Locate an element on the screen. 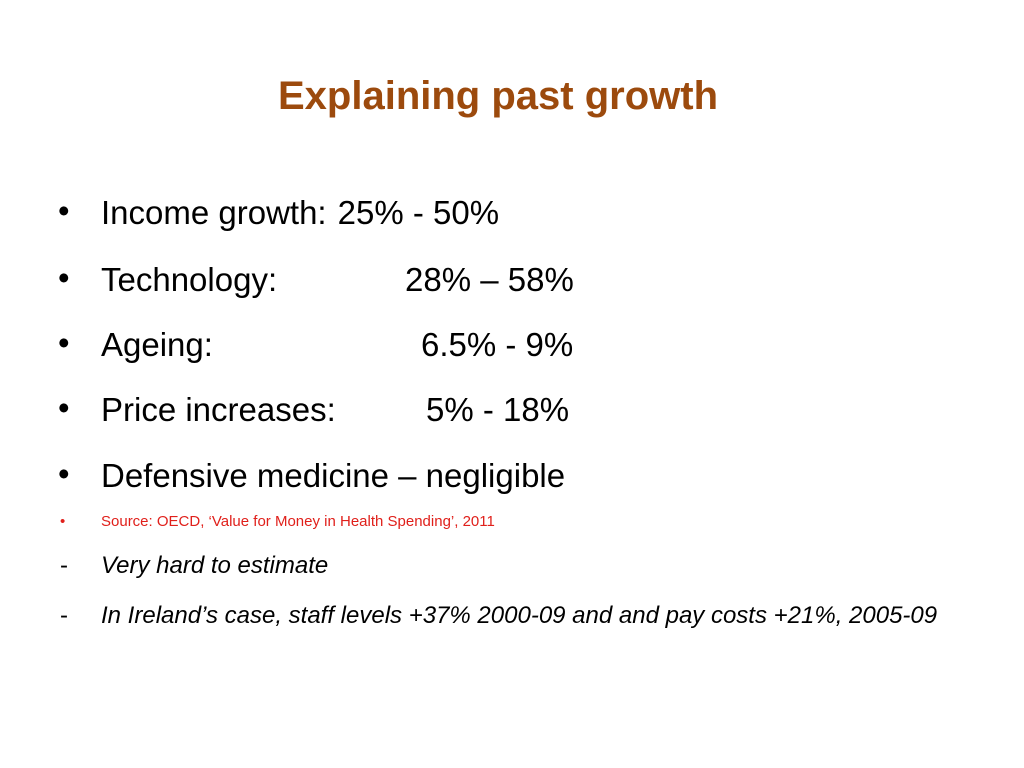 The image size is (1024, 768). bullet-value: 25% - 50% is located at coordinates (418, 212).